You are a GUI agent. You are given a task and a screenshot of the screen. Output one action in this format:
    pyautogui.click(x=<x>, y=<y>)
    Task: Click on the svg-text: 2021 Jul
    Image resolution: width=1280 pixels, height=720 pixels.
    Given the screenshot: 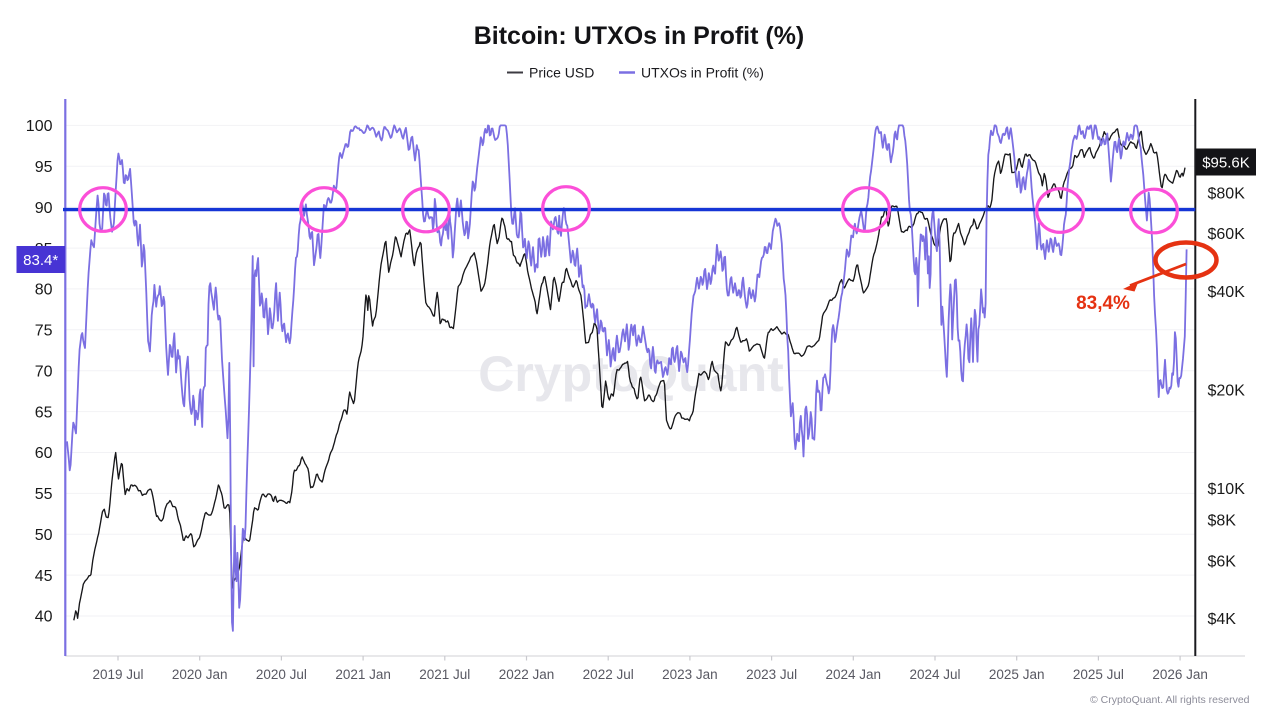 What is the action you would take?
    pyautogui.click(x=444, y=674)
    